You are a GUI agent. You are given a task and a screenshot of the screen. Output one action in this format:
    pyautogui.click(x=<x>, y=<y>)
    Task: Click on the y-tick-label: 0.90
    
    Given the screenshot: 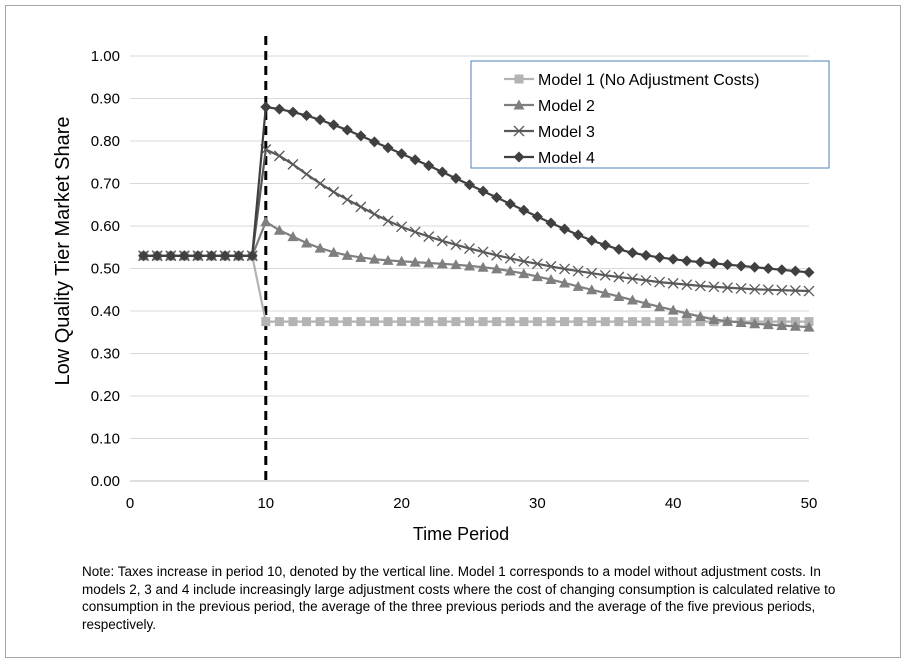 What is the action you would take?
    pyautogui.click(x=105, y=99)
    